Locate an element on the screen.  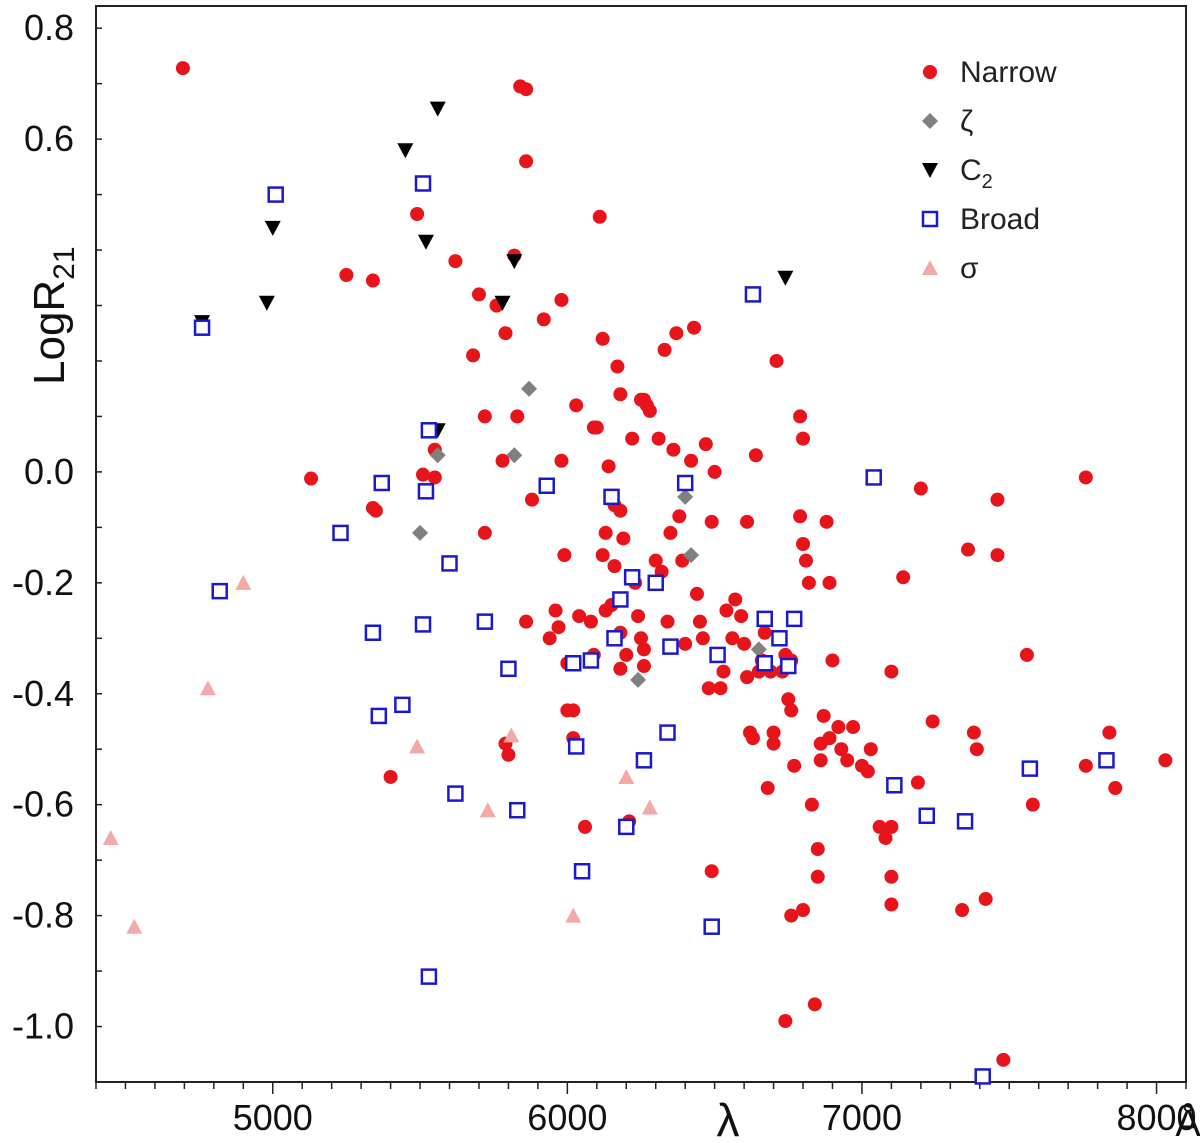
legend-item: C2 is located at coordinates (957, 173).